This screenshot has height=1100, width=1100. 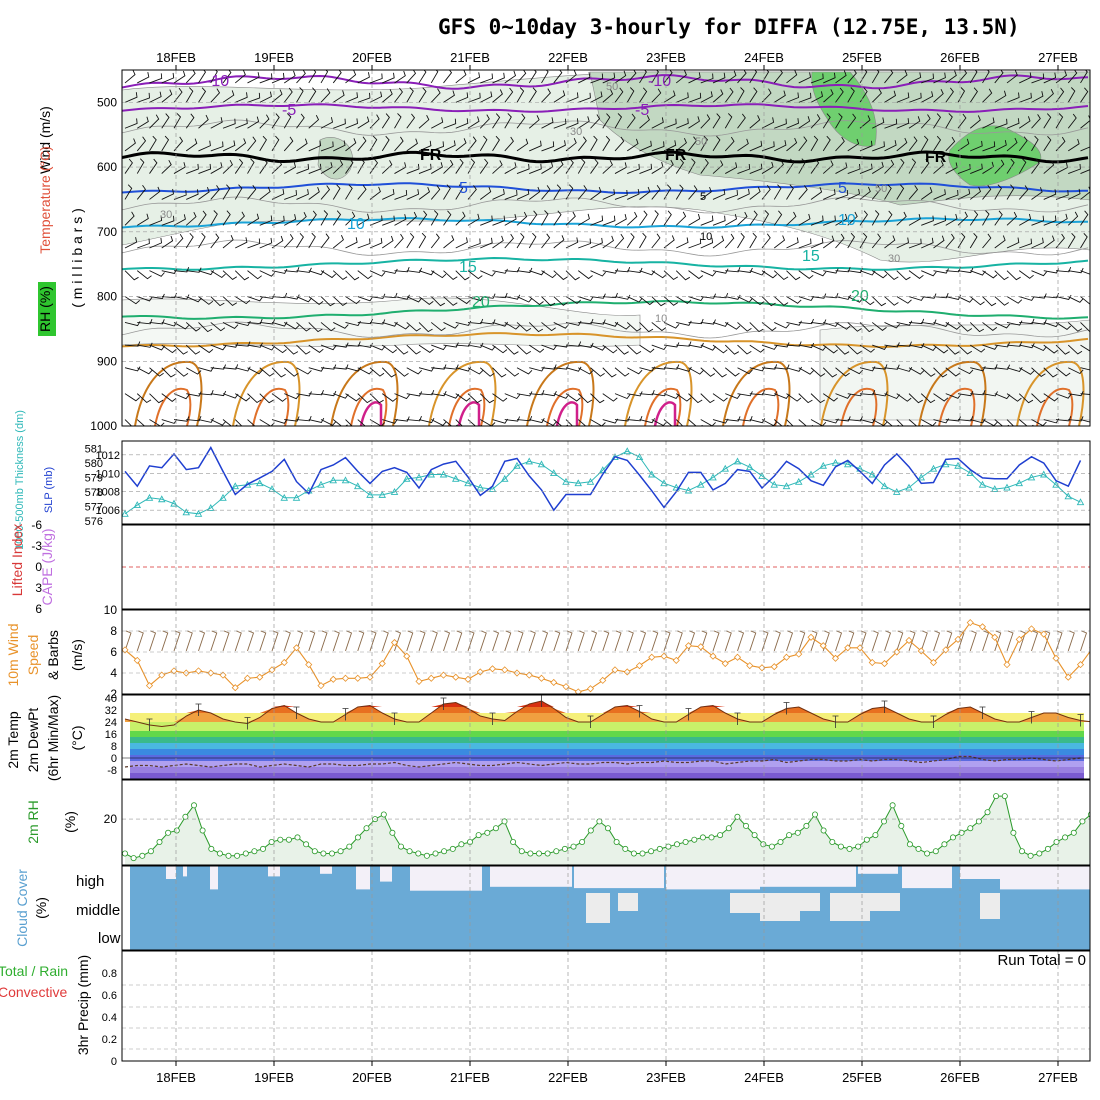 I want to click on precip-ylabel-b: Convective, so click(x=33, y=992).